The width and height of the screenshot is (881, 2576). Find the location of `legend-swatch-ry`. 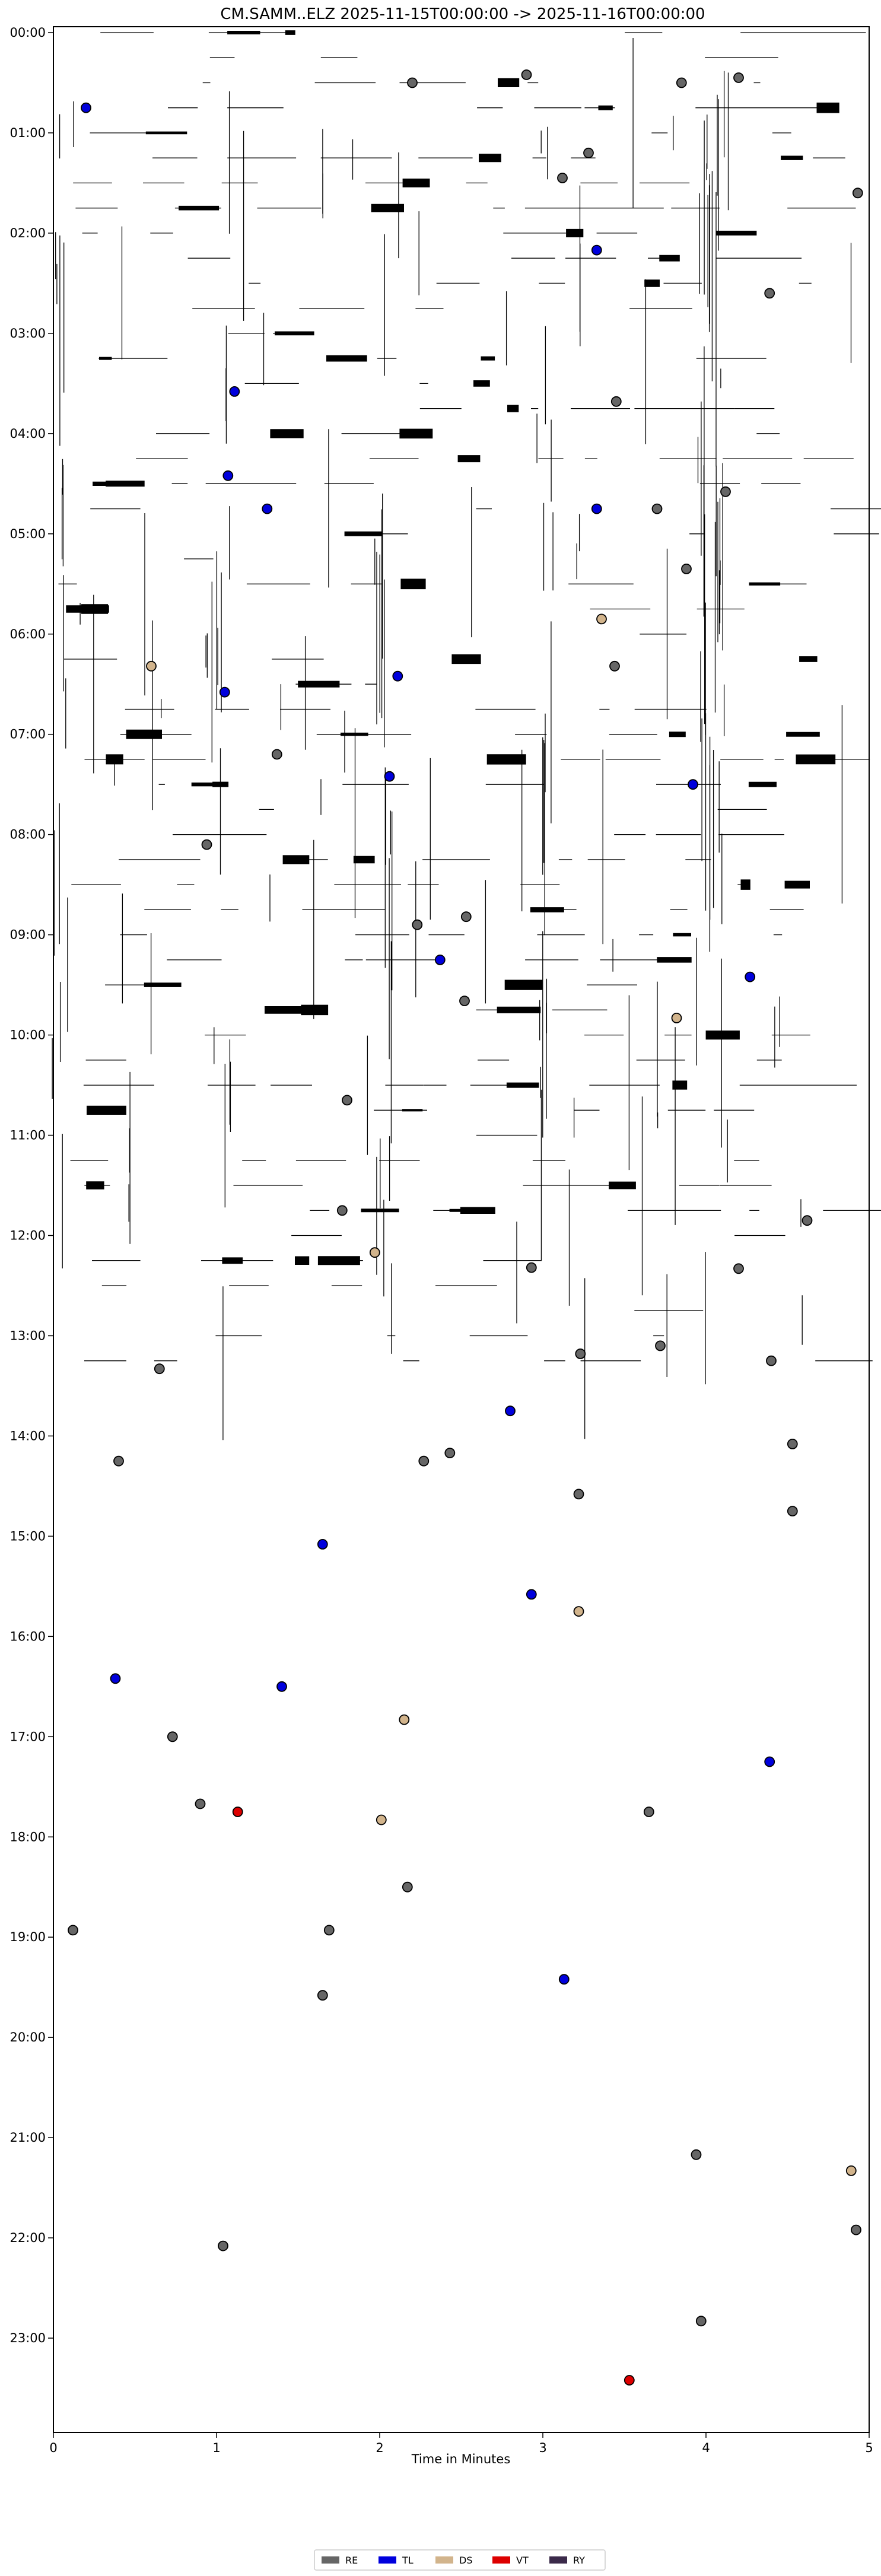

legend-swatch-ry is located at coordinates (558, 2560).